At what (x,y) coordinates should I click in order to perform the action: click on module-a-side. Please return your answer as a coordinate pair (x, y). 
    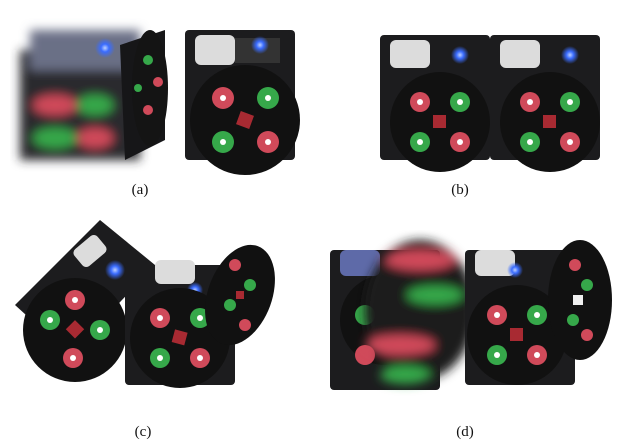
    Looking at the image, I should click on (131, 95).